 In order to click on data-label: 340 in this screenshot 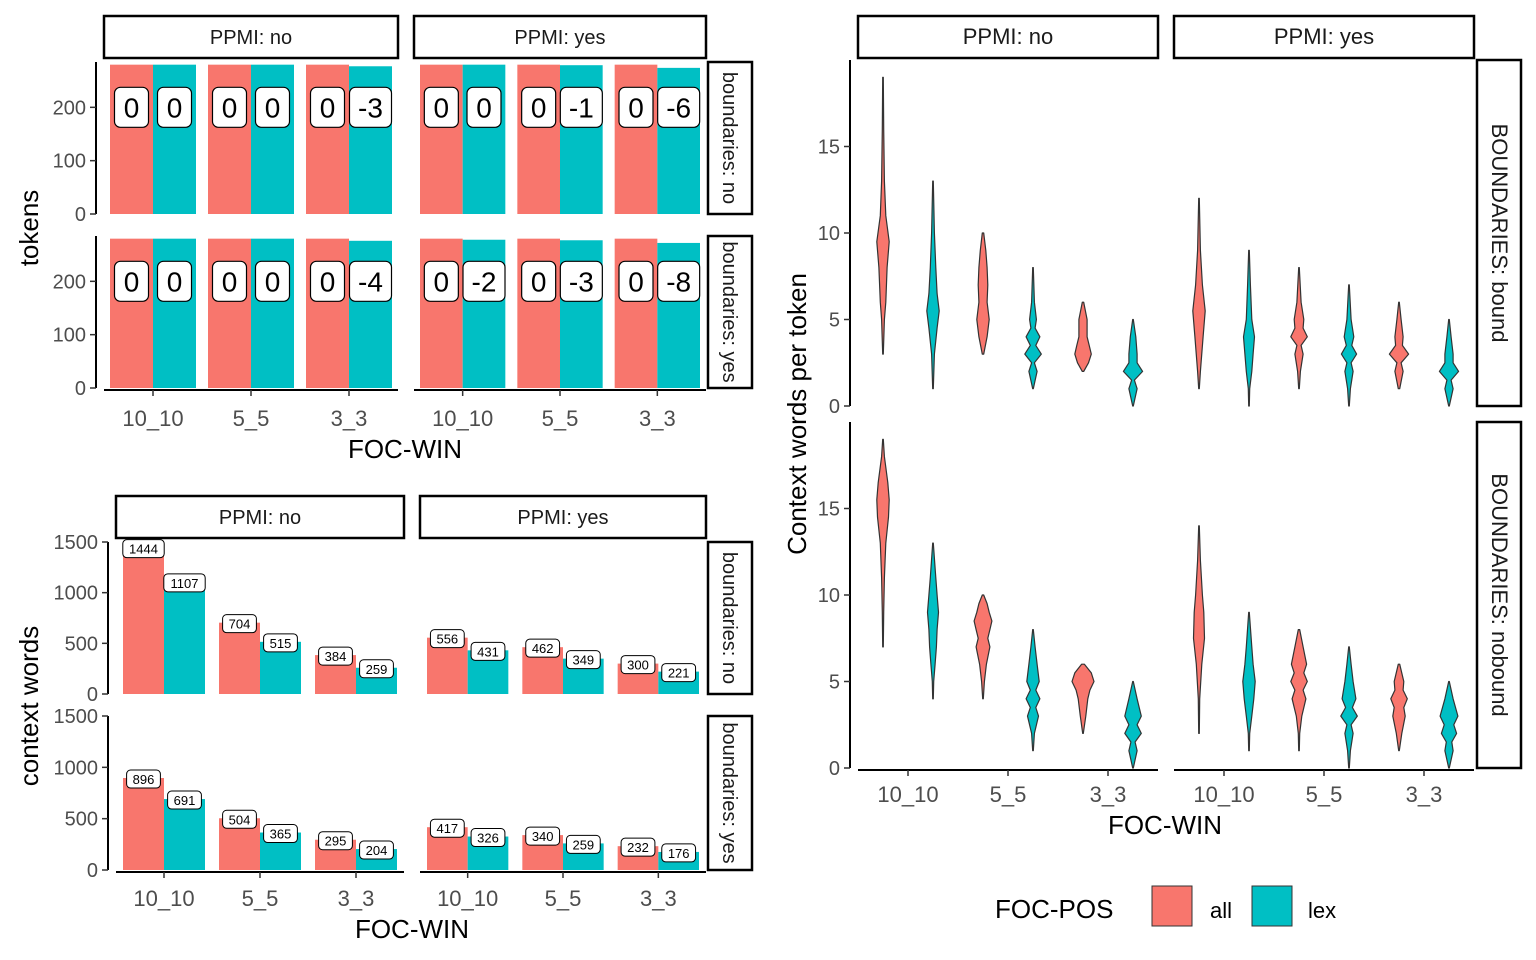, I will do `click(543, 836)`.